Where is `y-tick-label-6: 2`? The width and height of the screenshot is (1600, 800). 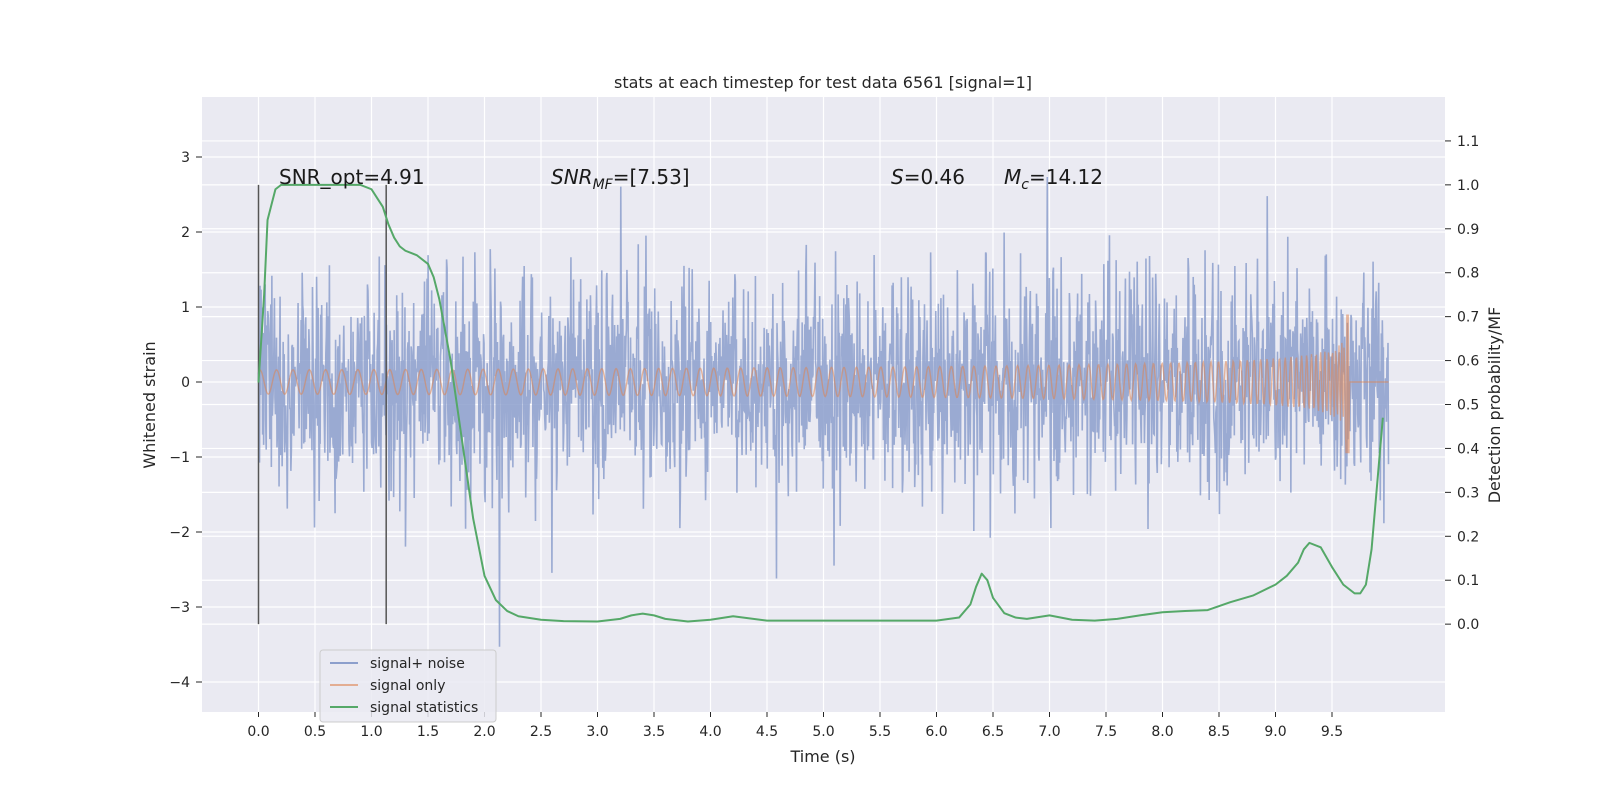
y-tick-label-6: 2 is located at coordinates (185, 233).